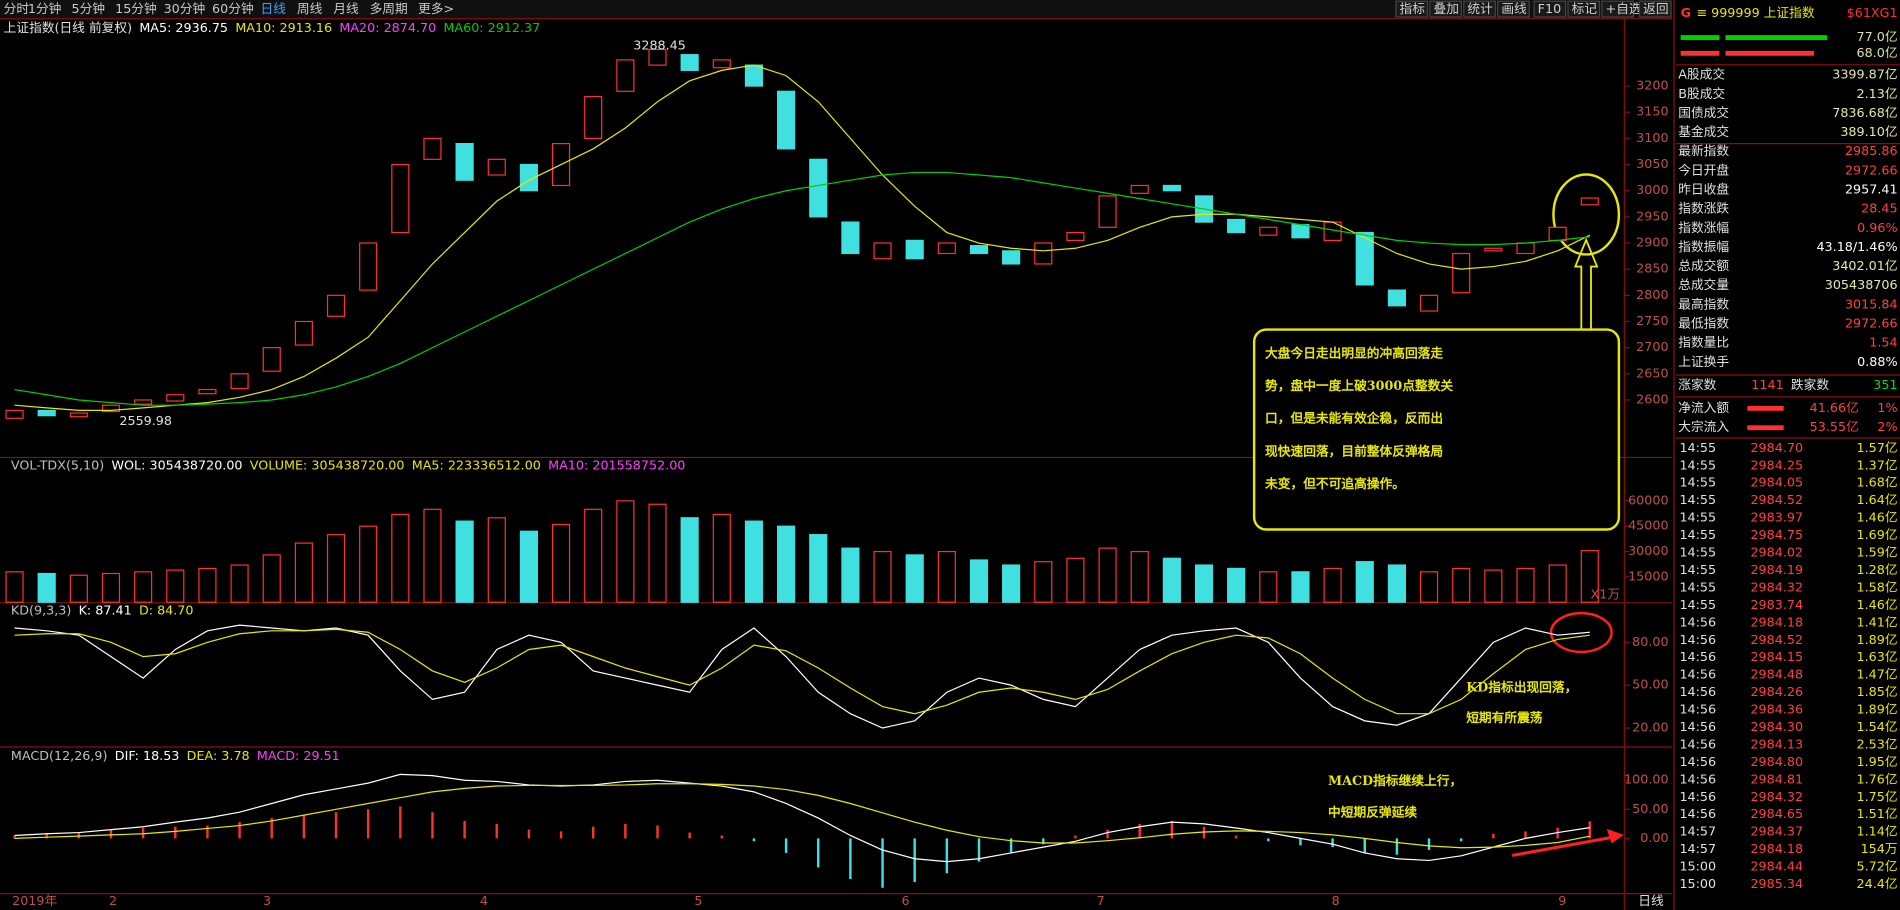 The width and height of the screenshot is (1900, 910). I want to click on tick-volume: 1.89亿, so click(1877, 709).